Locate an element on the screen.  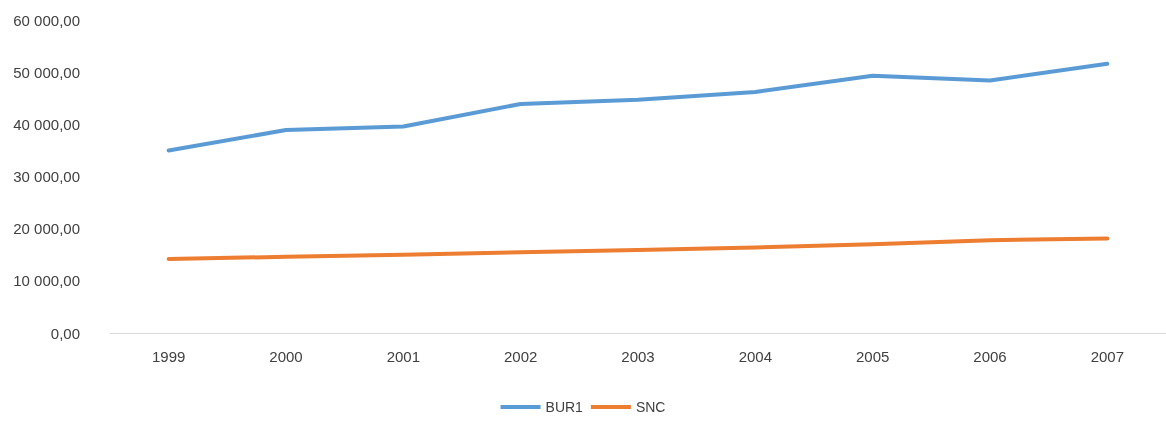
x-tick-label: 2001 is located at coordinates (403, 356).